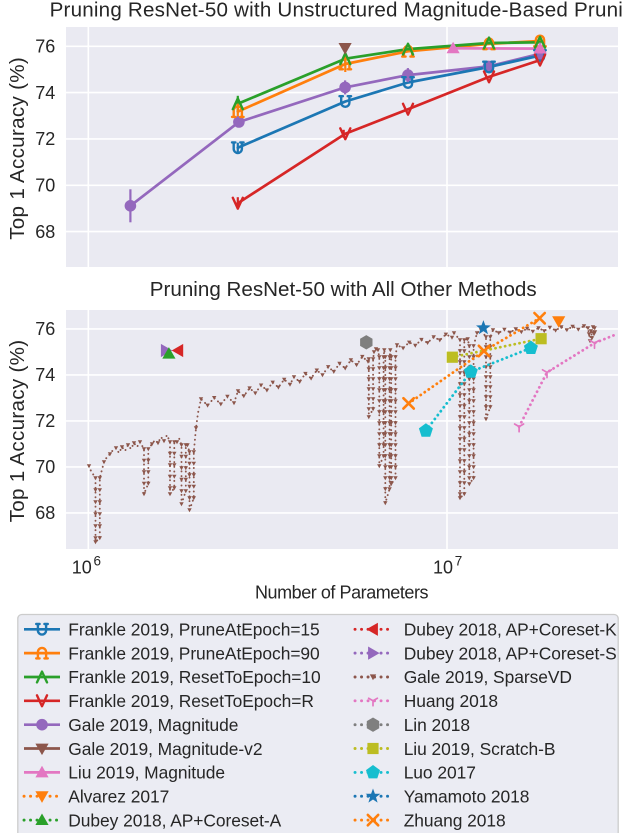 This screenshot has width=622, height=838. I want to click on svg-text: Luo 2017, so click(440, 773).